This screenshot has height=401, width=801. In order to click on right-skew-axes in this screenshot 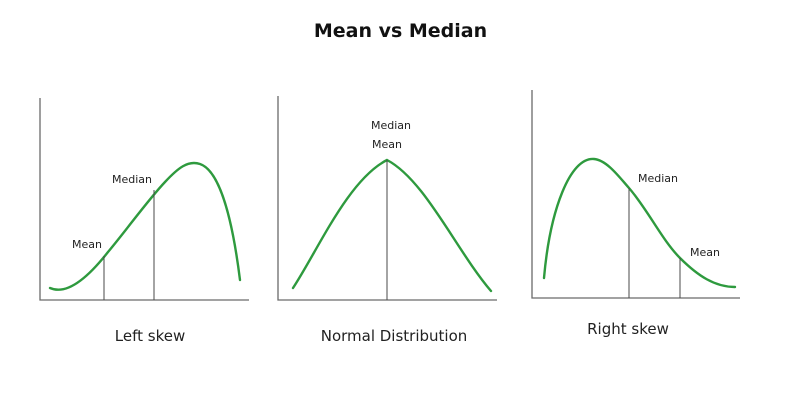, I will do `click(635, 194)`.